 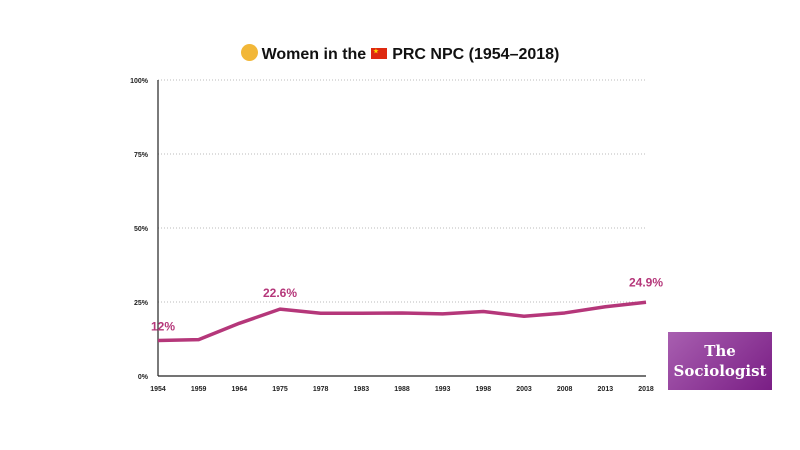 What do you see at coordinates (565, 389) in the screenshot?
I see `x-tick-label: 2008` at bounding box center [565, 389].